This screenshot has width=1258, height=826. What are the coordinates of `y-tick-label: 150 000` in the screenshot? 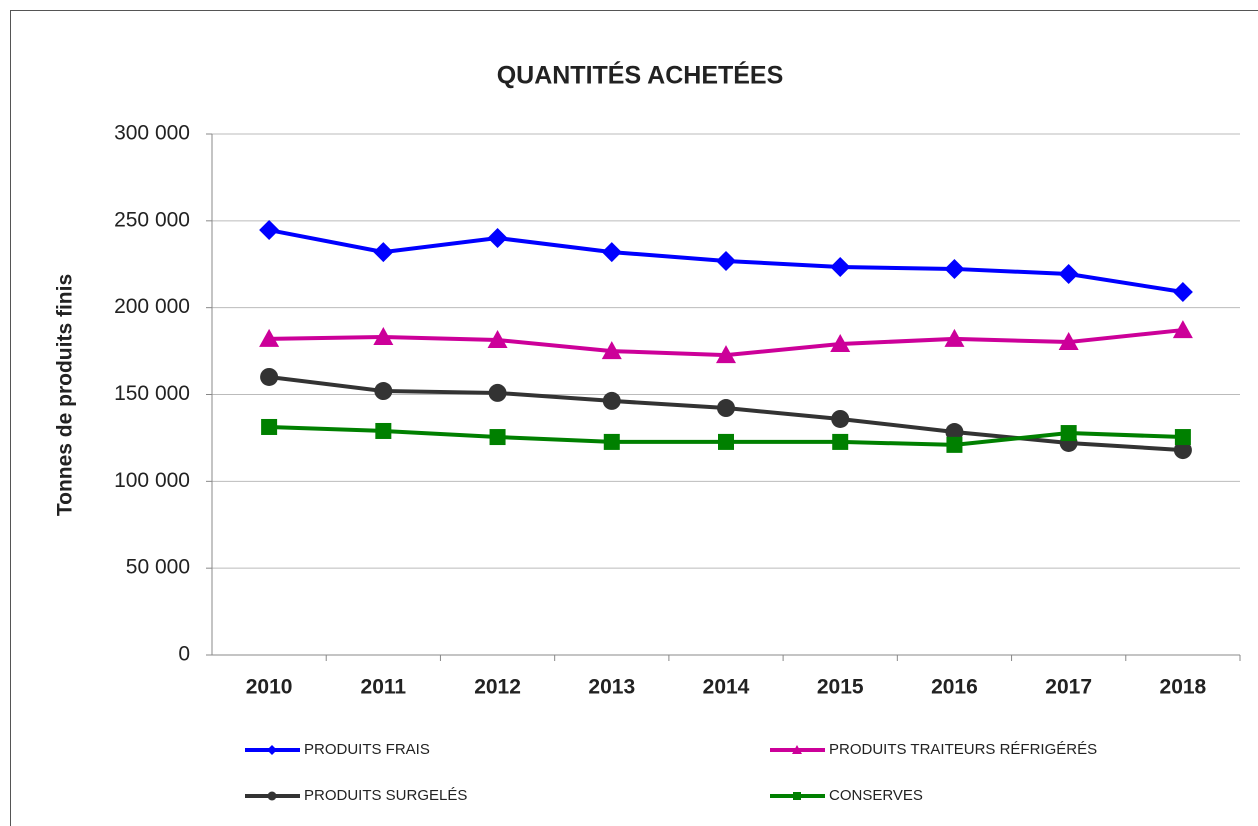 It's located at (152, 393).